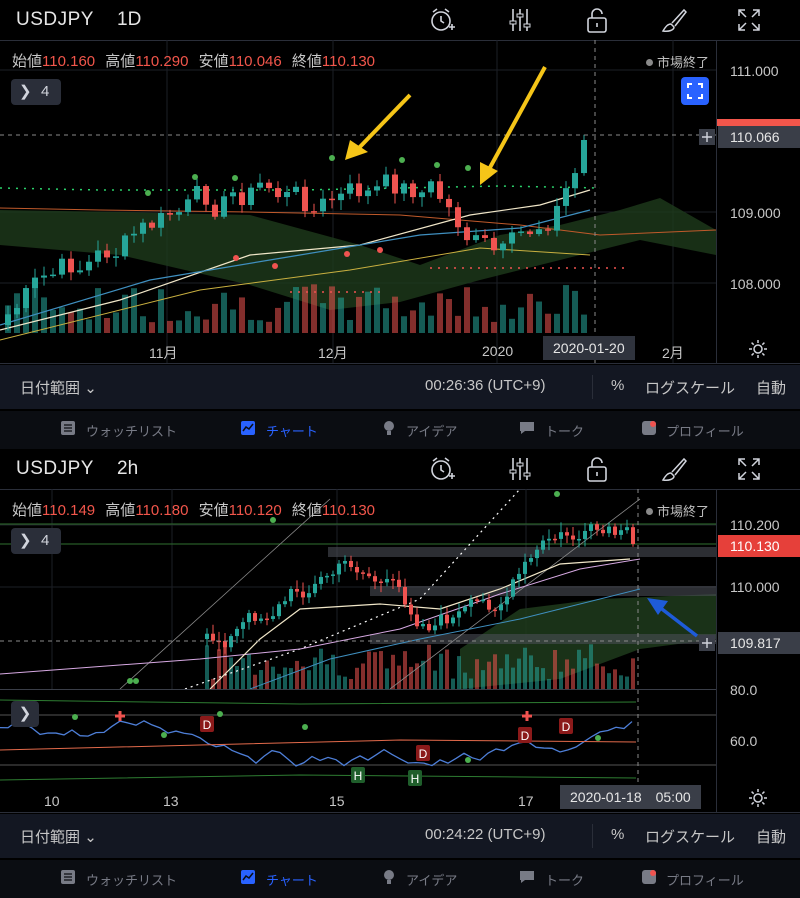  What do you see at coordinates (695, 91) in the screenshot?
I see `fit-screen-button` at bounding box center [695, 91].